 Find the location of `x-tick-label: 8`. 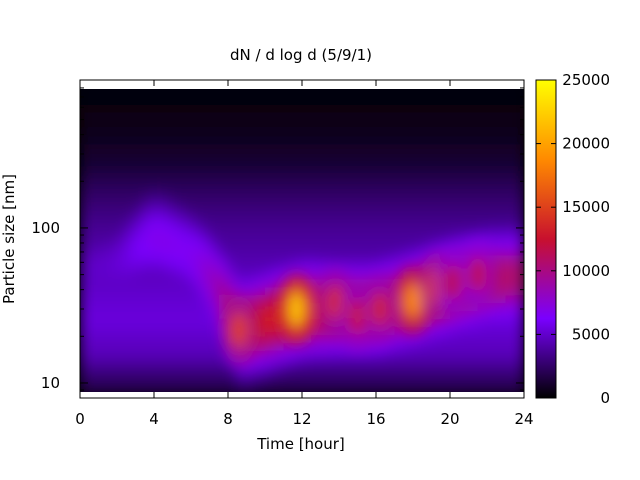

x-tick-label: 8 is located at coordinates (228, 419).